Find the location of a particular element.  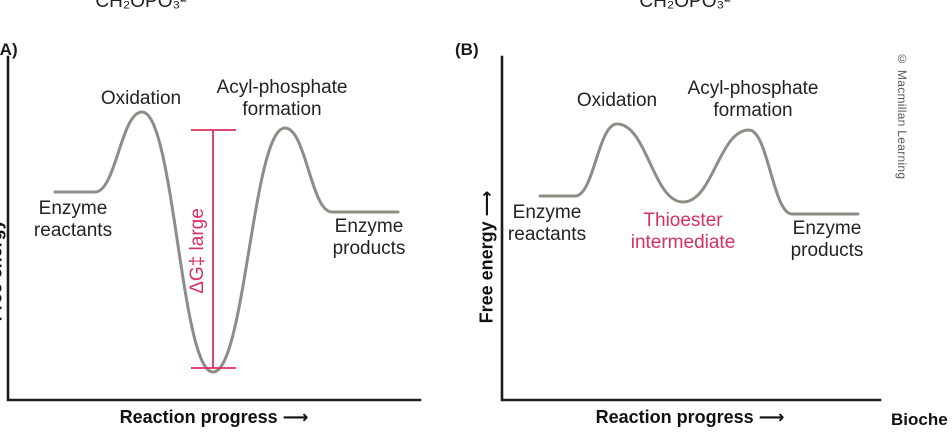

panel-b-letter: (B) is located at coordinates (467, 49).